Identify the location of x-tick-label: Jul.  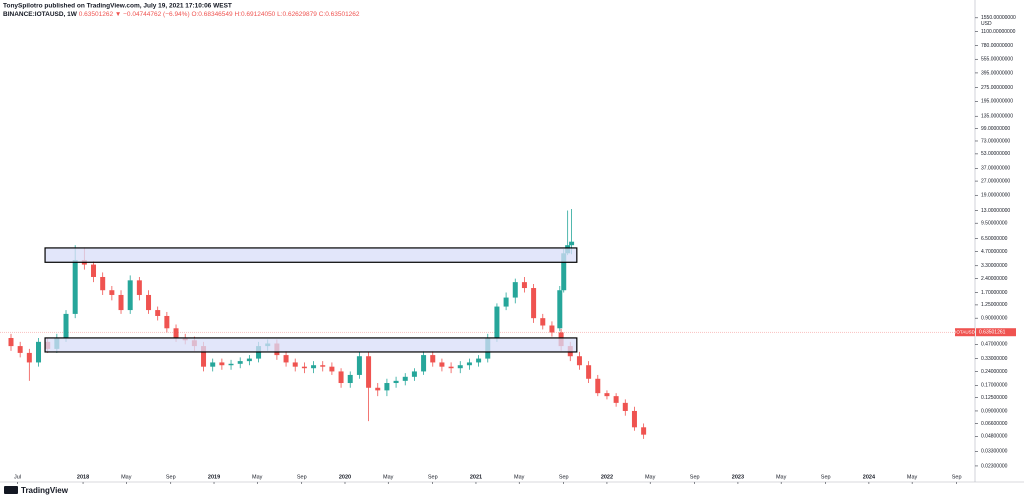
(17, 477).